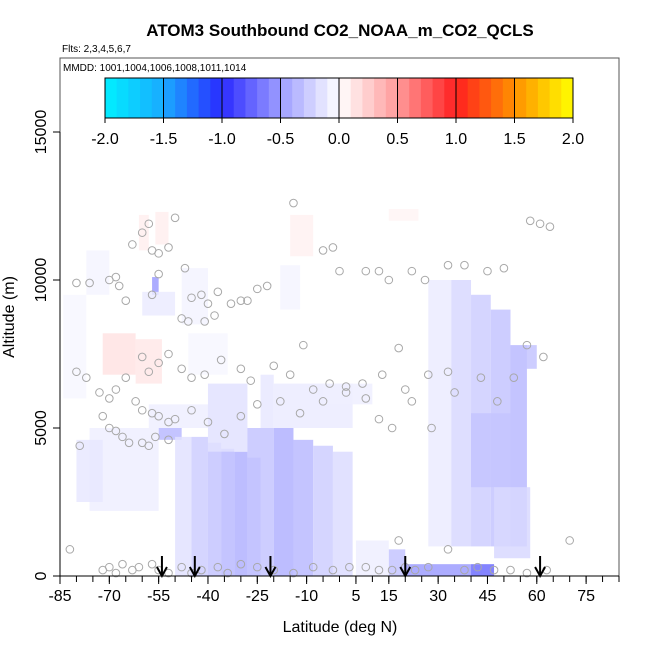 Image resolution: width=650 pixels, height=650 pixels. What do you see at coordinates (207, 596) in the screenshot?
I see `x-axis-tick-label: -40` at bounding box center [207, 596].